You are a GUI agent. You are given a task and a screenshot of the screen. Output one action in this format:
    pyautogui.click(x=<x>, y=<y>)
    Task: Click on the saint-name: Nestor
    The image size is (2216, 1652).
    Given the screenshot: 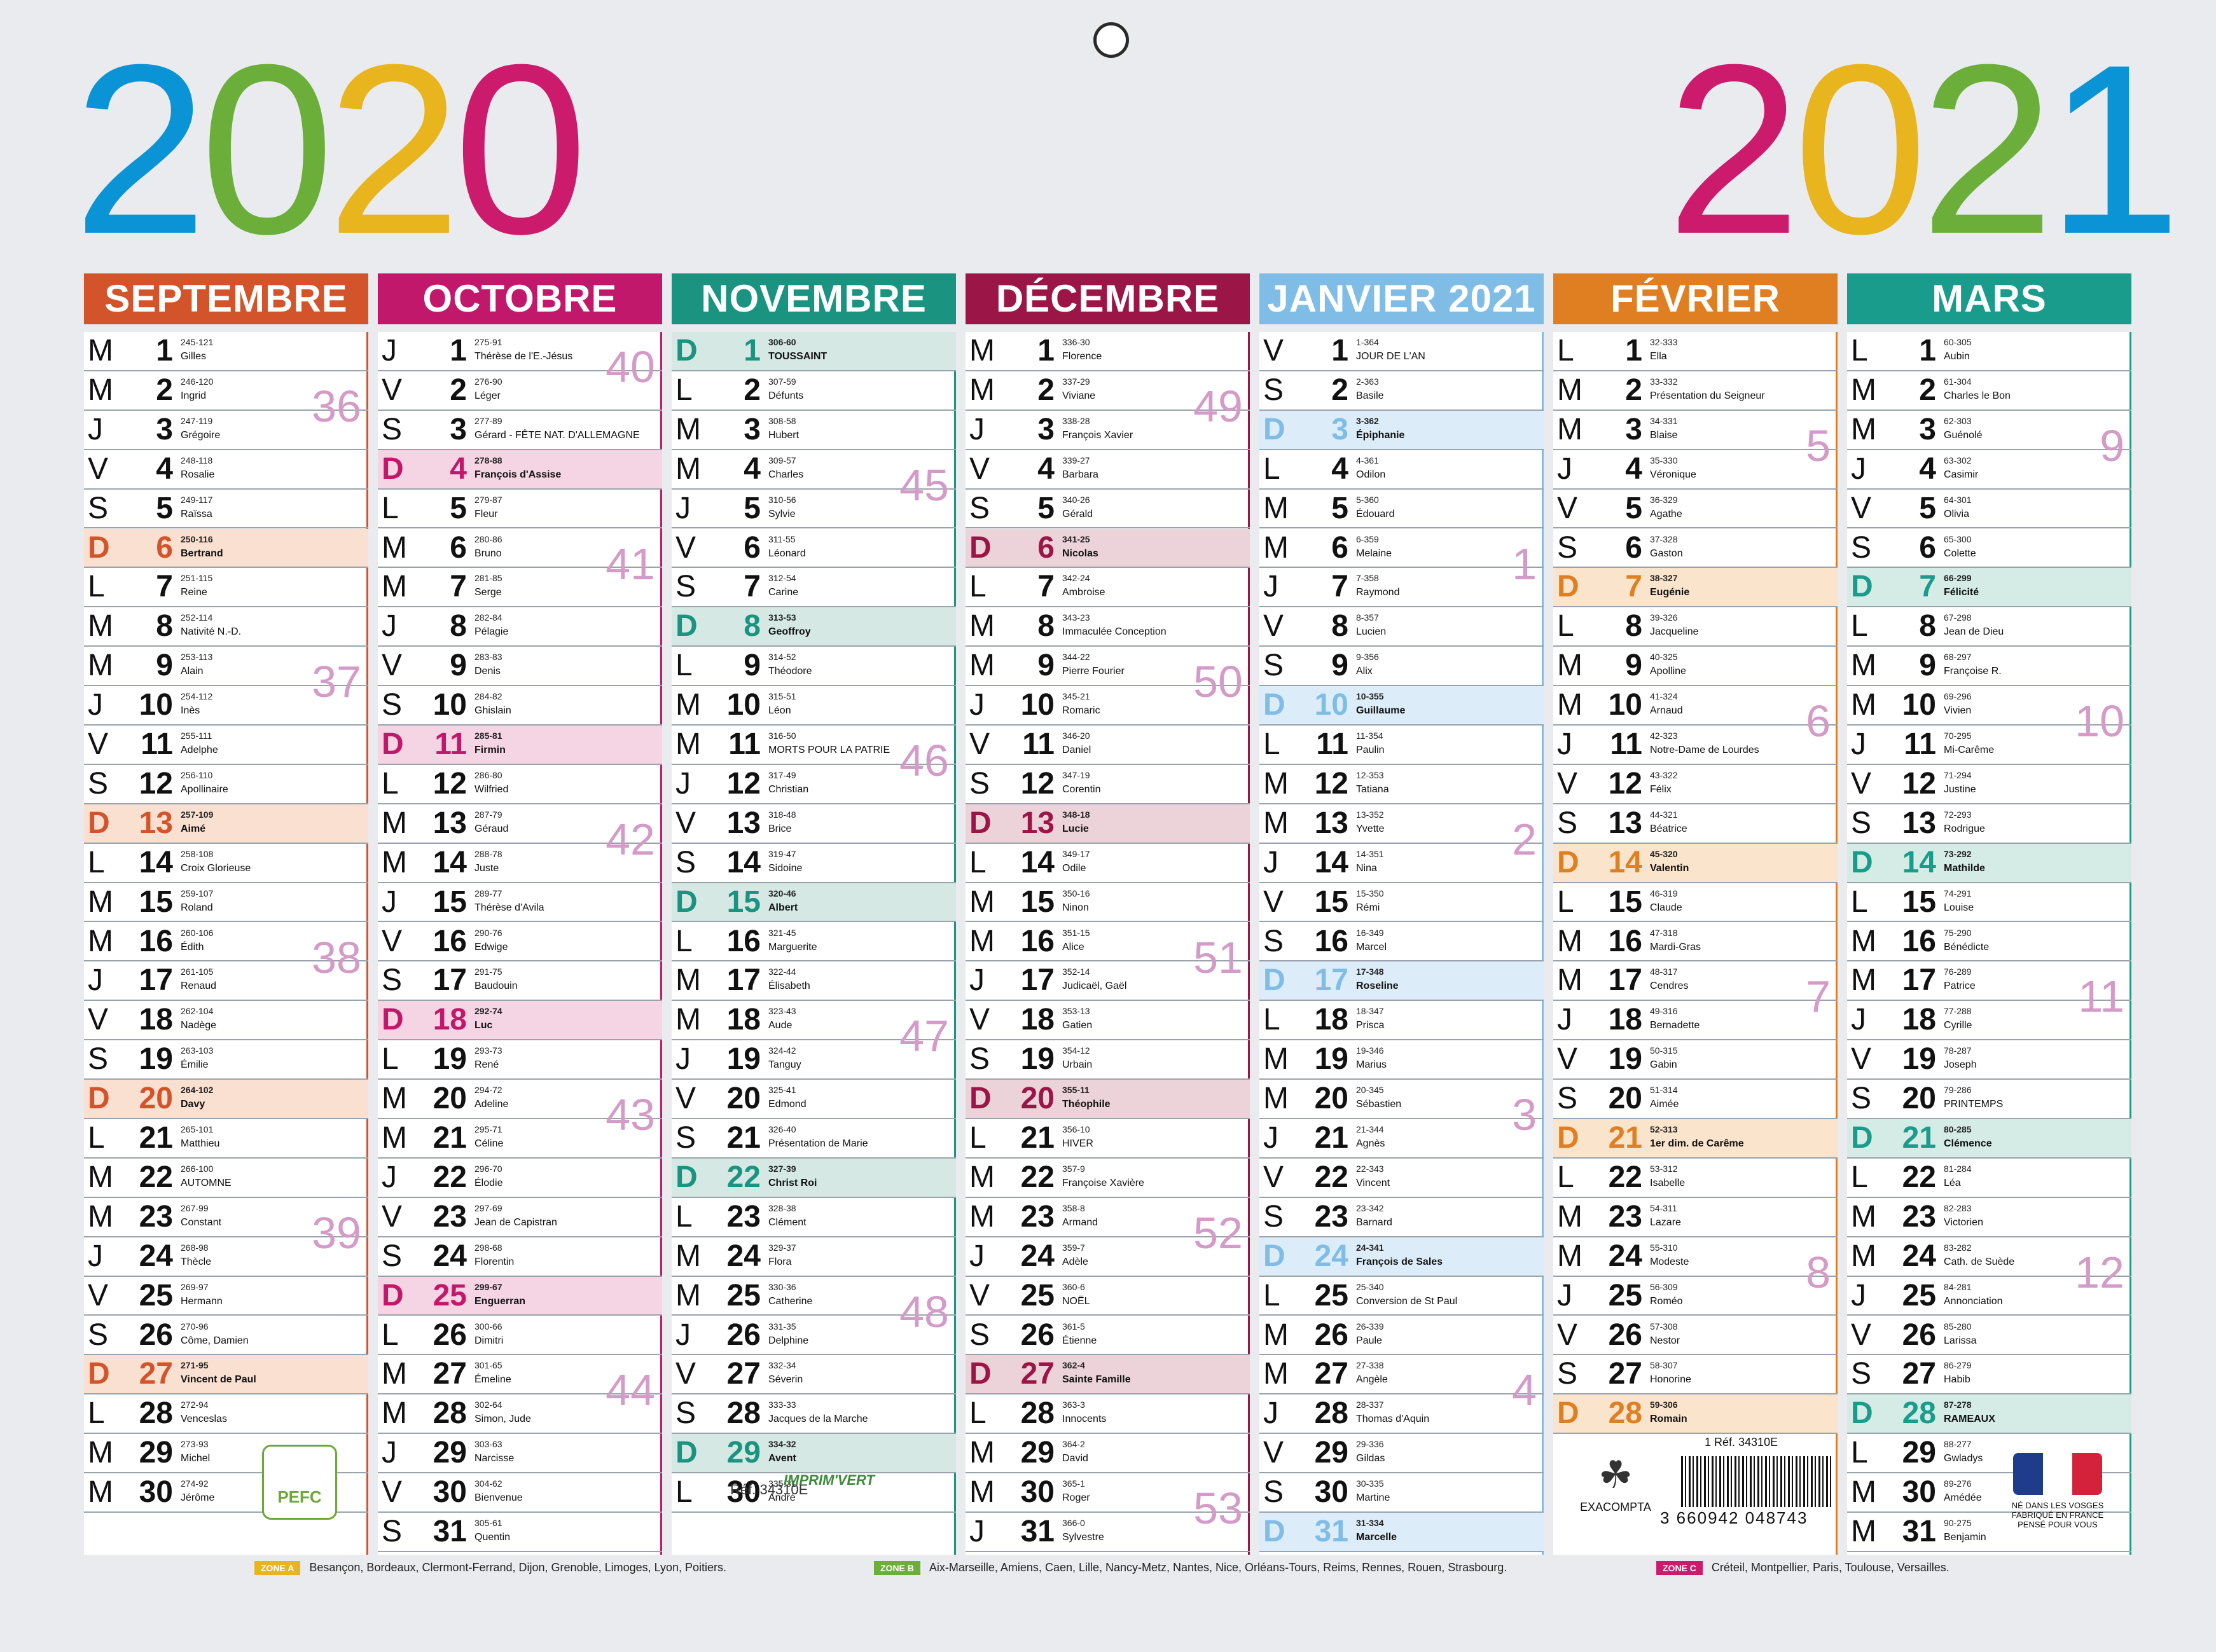 What is the action you would take?
    pyautogui.click(x=1665, y=1340)
    